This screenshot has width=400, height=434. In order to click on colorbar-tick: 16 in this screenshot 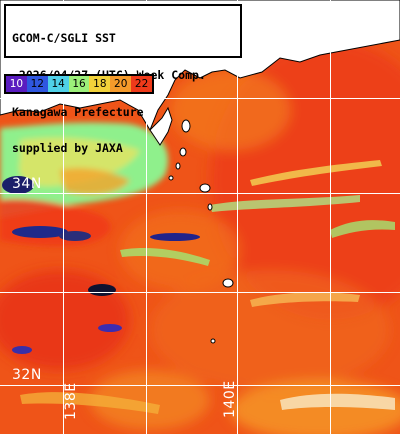, I will do `click(79, 84)`.